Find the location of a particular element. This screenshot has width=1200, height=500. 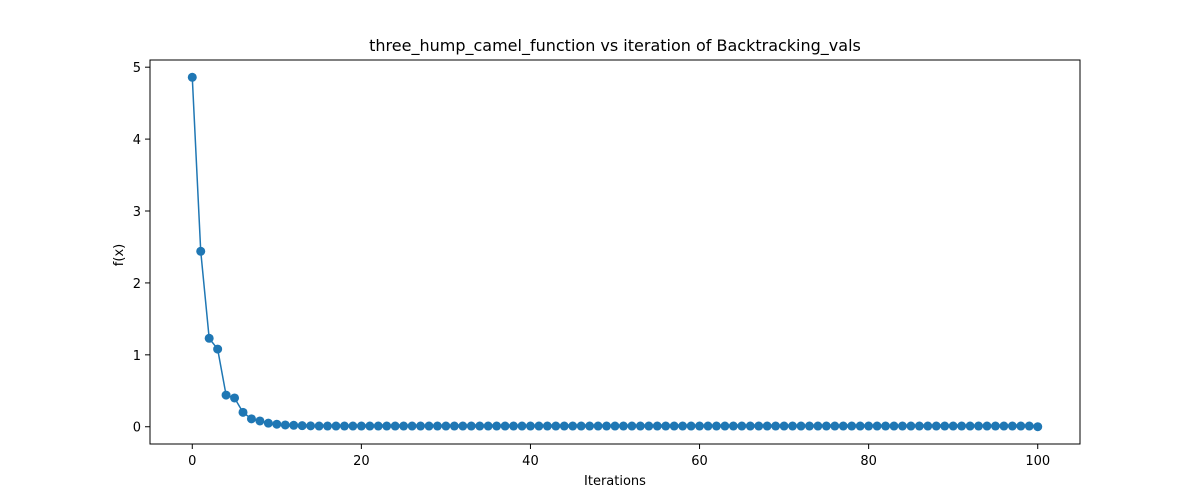

y-tick-label: 4 is located at coordinates (137, 140).